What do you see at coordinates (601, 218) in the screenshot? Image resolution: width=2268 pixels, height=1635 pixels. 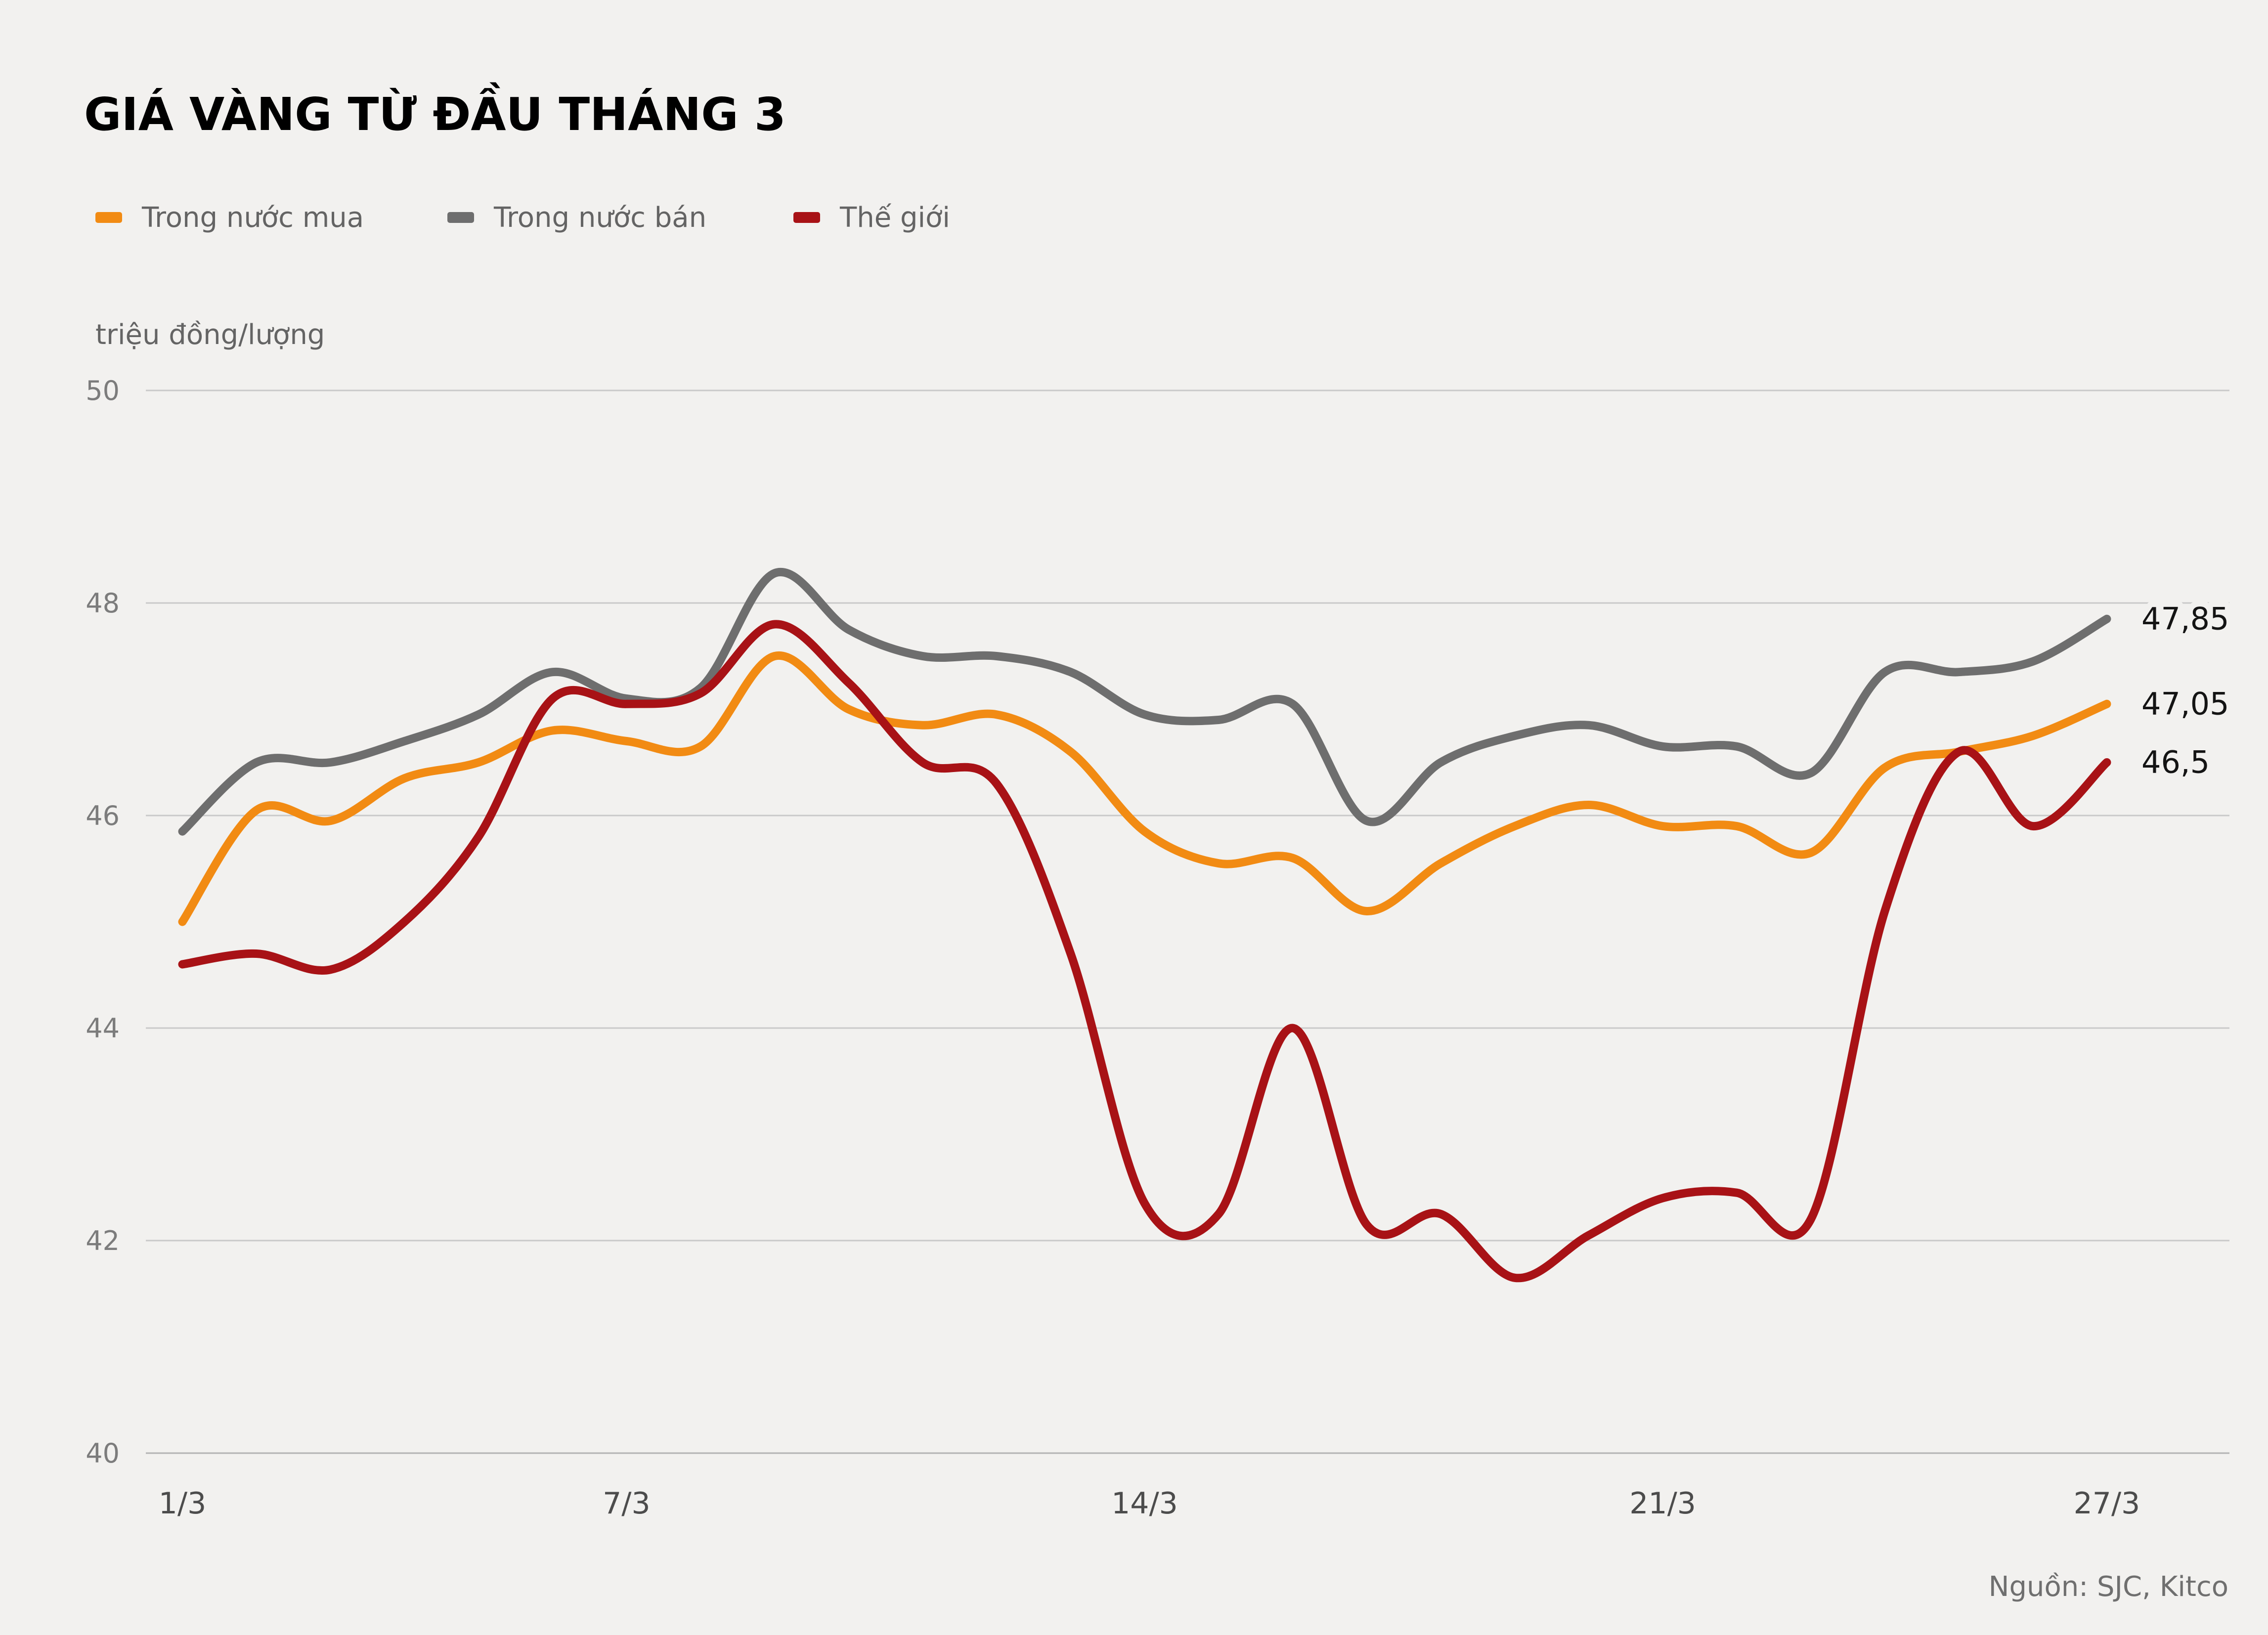 I see `legend-label-domestic-sell: Trong nước bán` at bounding box center [601, 218].